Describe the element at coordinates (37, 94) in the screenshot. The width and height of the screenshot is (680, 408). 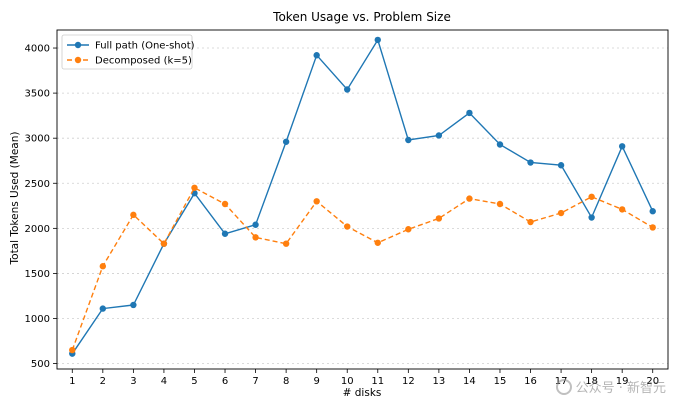
I see `y-tick-label: 3500` at that location.